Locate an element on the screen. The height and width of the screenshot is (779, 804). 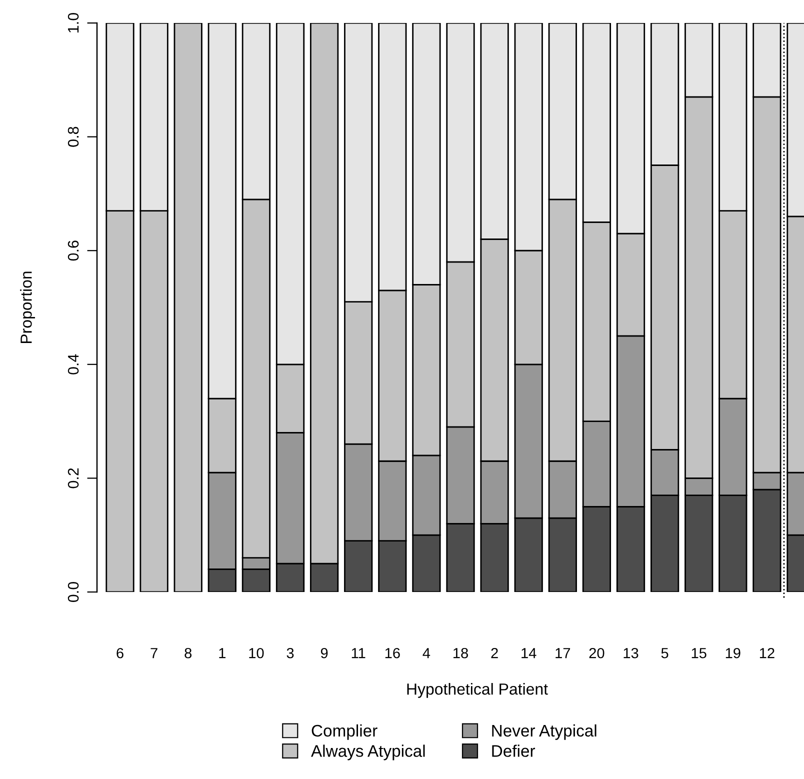
x-tick-label: 18 is located at coordinates (461, 653).